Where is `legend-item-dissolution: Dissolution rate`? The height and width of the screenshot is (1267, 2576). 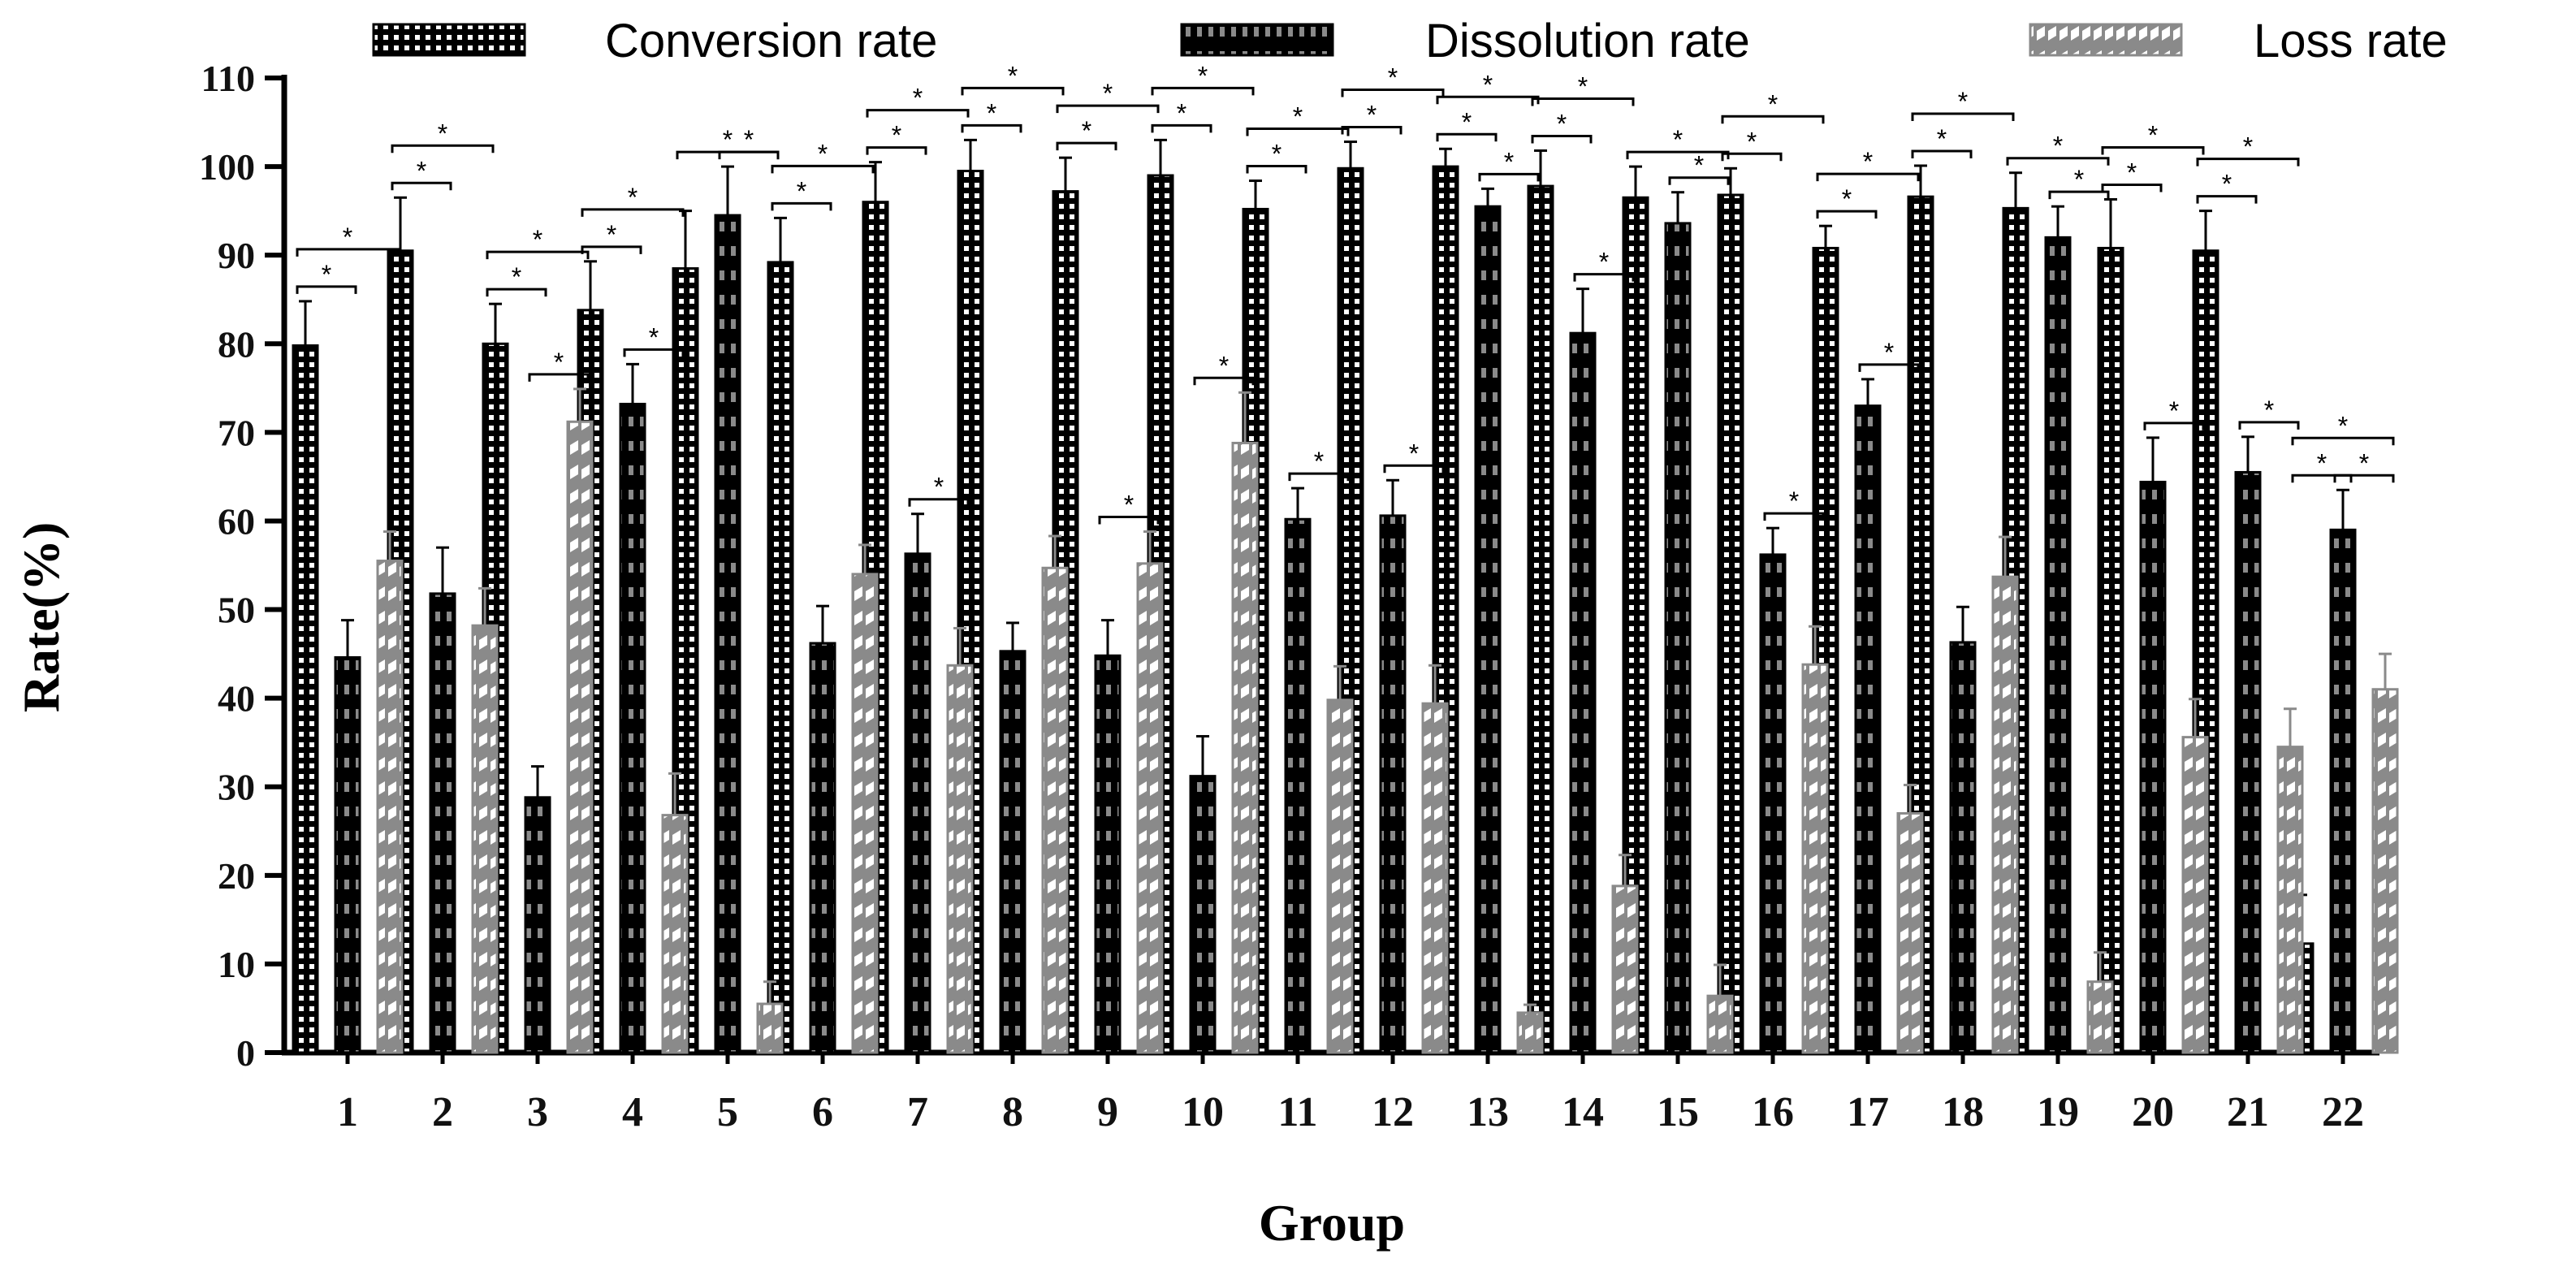
legend-item-dissolution: Dissolution rate is located at coordinates (1465, 41).